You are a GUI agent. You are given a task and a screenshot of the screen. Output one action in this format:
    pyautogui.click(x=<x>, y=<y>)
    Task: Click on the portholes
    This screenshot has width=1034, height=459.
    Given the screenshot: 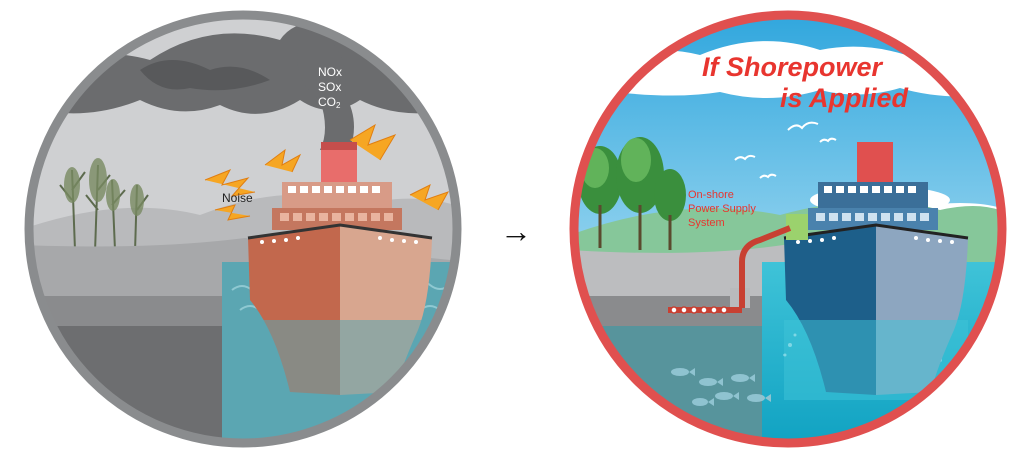 What is the action you would take?
    pyautogui.click(x=339, y=240)
    